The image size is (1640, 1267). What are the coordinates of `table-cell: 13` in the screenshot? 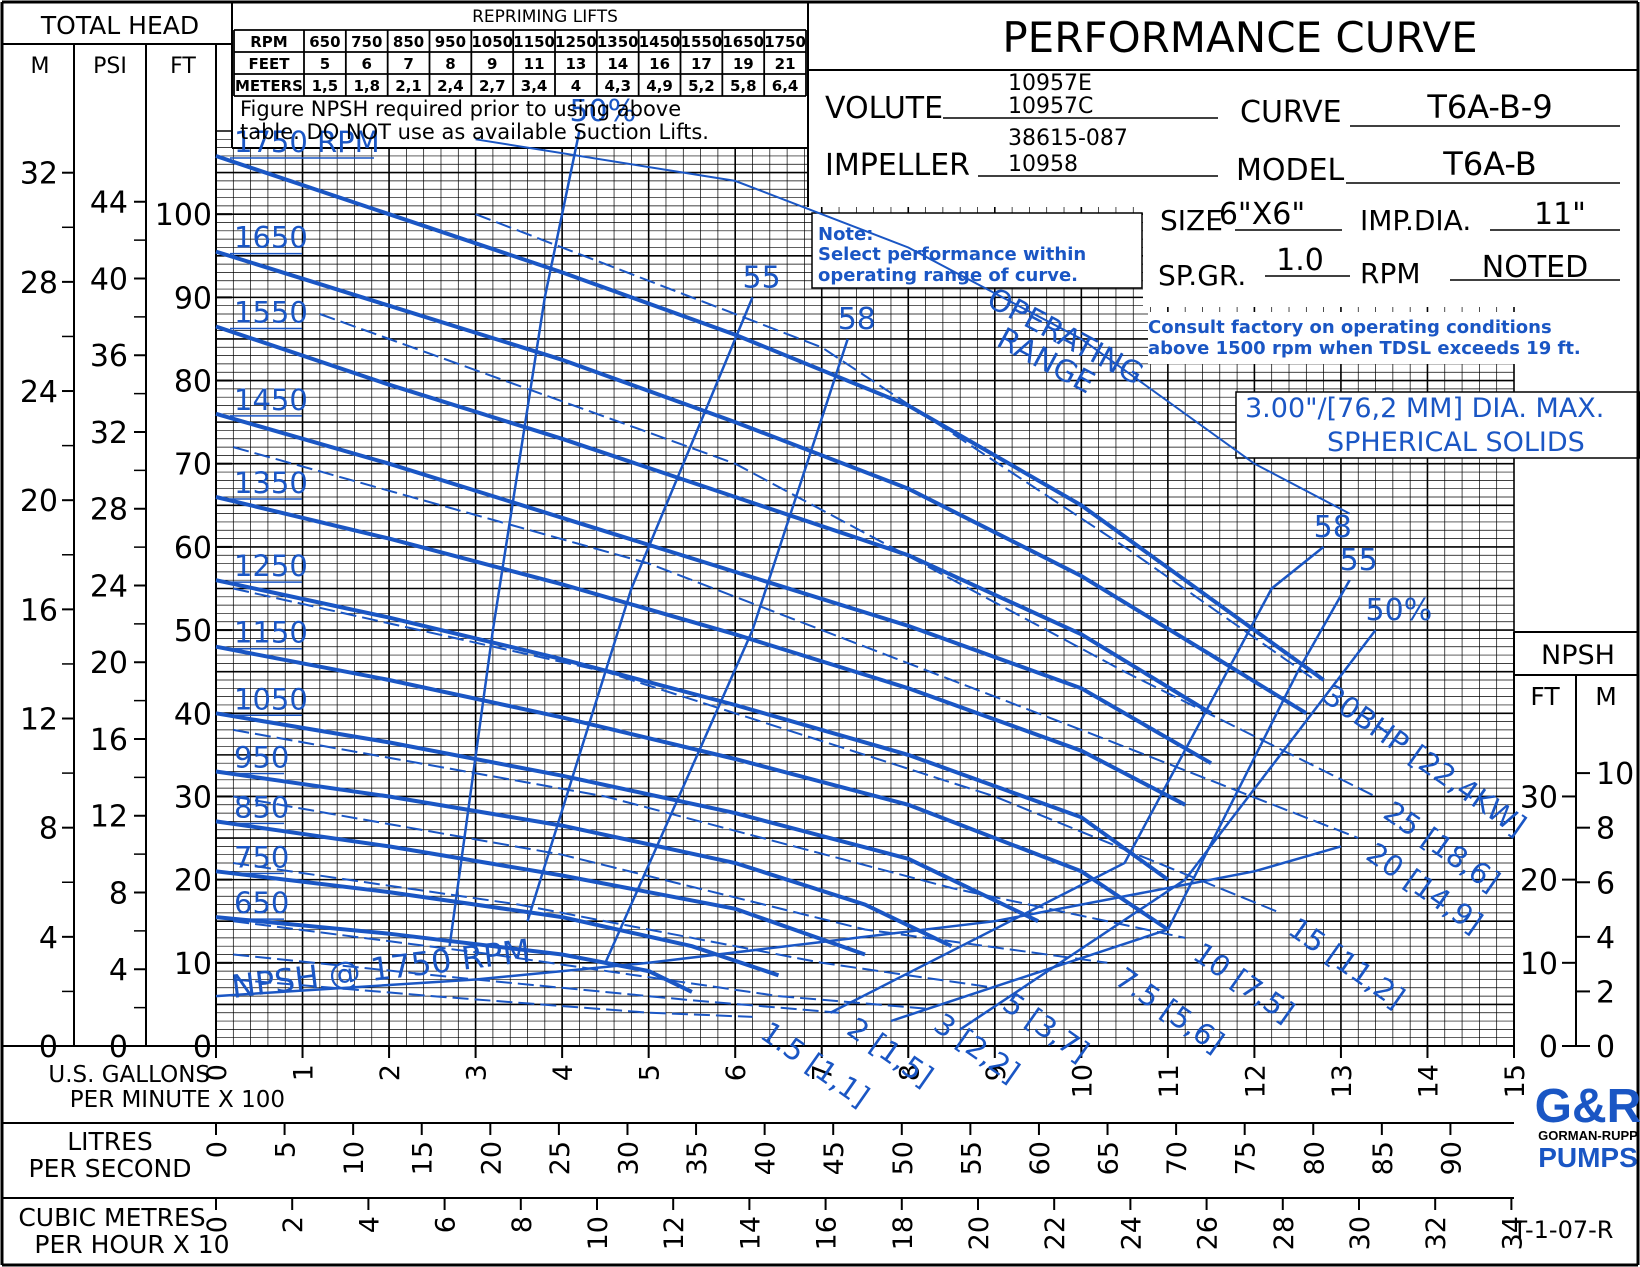 It's located at (575, 64).